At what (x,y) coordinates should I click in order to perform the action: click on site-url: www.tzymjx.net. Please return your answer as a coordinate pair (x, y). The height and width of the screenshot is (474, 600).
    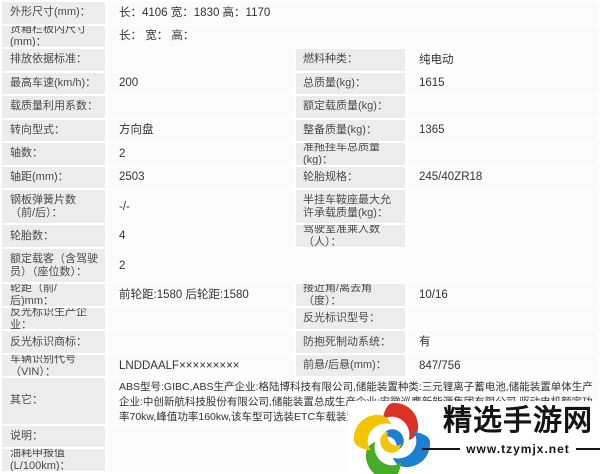
    Looking at the image, I should click on (518, 449).